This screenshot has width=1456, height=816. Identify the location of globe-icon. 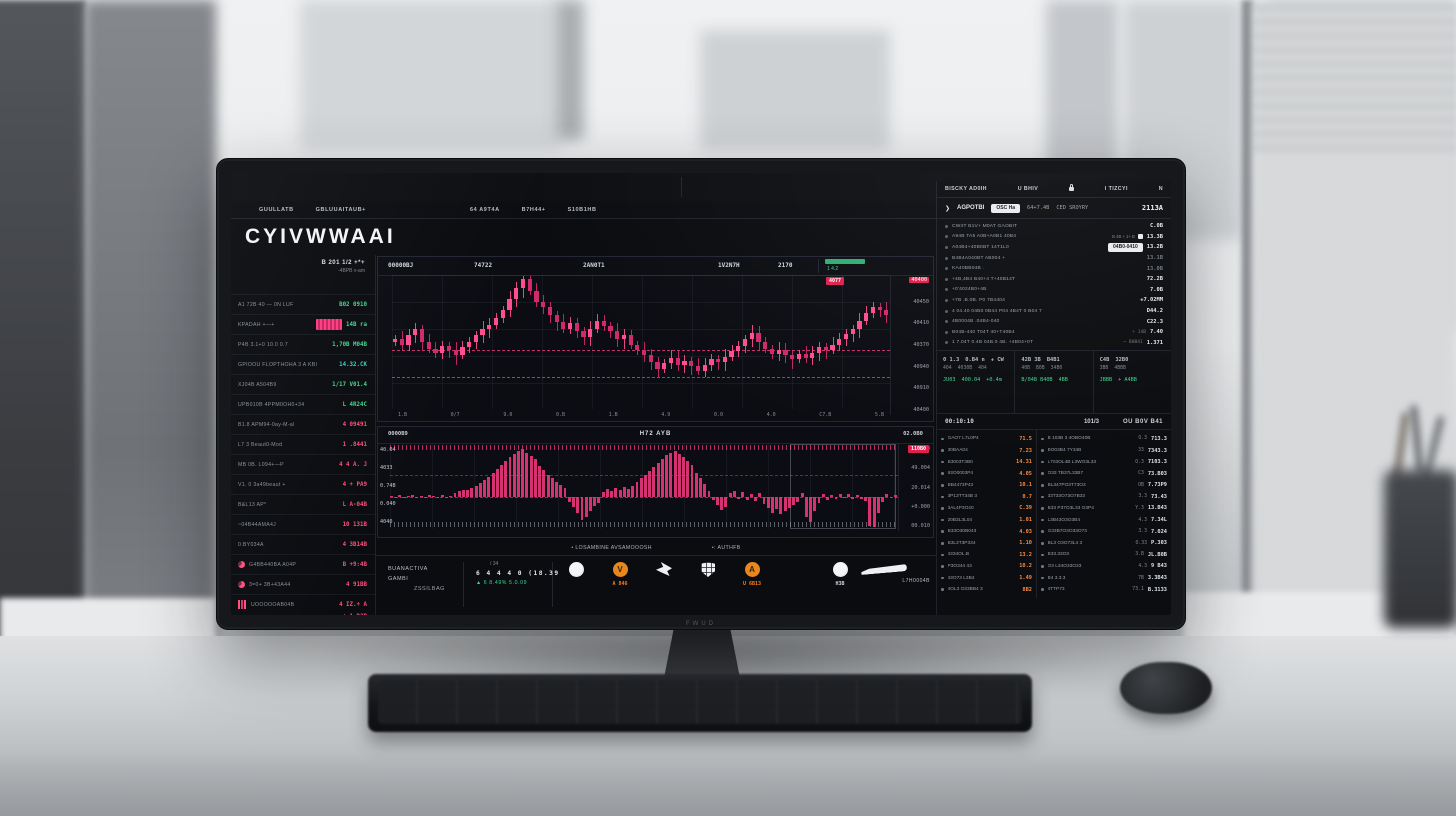
(840, 569).